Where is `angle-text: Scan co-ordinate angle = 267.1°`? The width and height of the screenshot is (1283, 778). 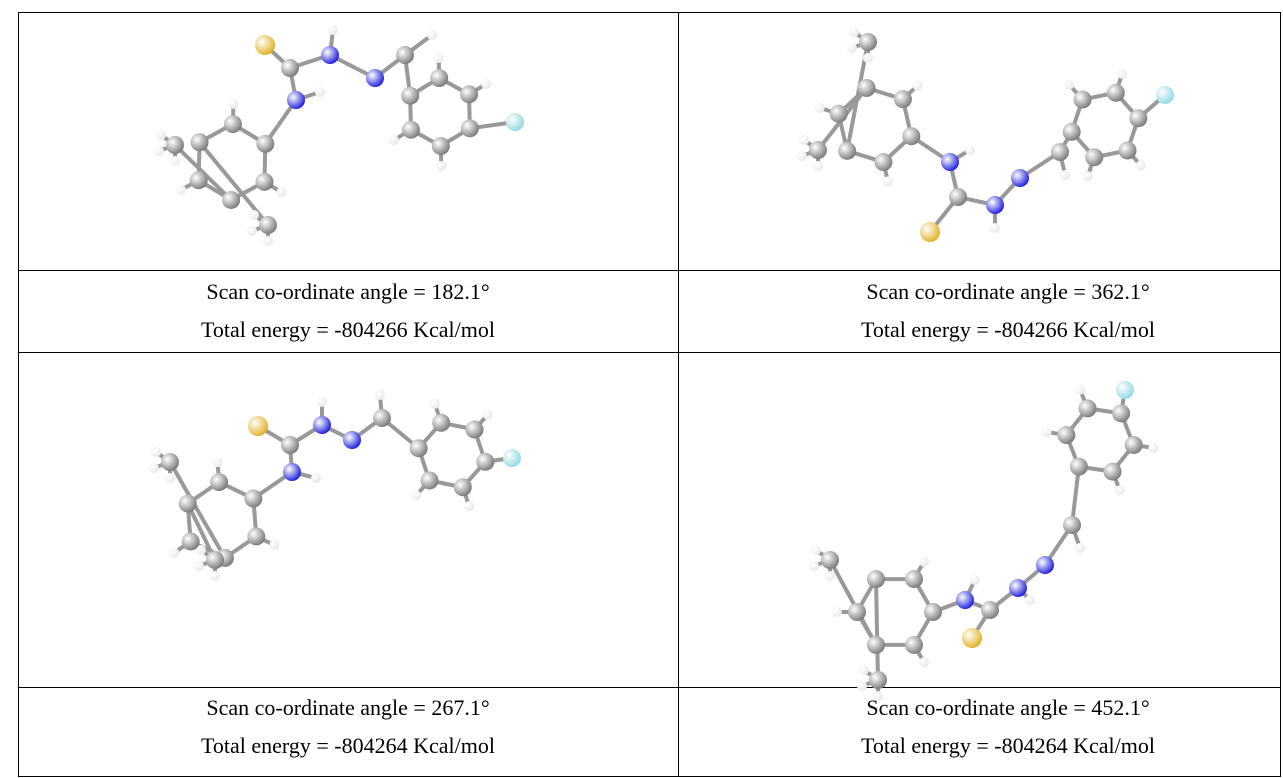 angle-text: Scan co-ordinate angle = 267.1° is located at coordinates (348, 707).